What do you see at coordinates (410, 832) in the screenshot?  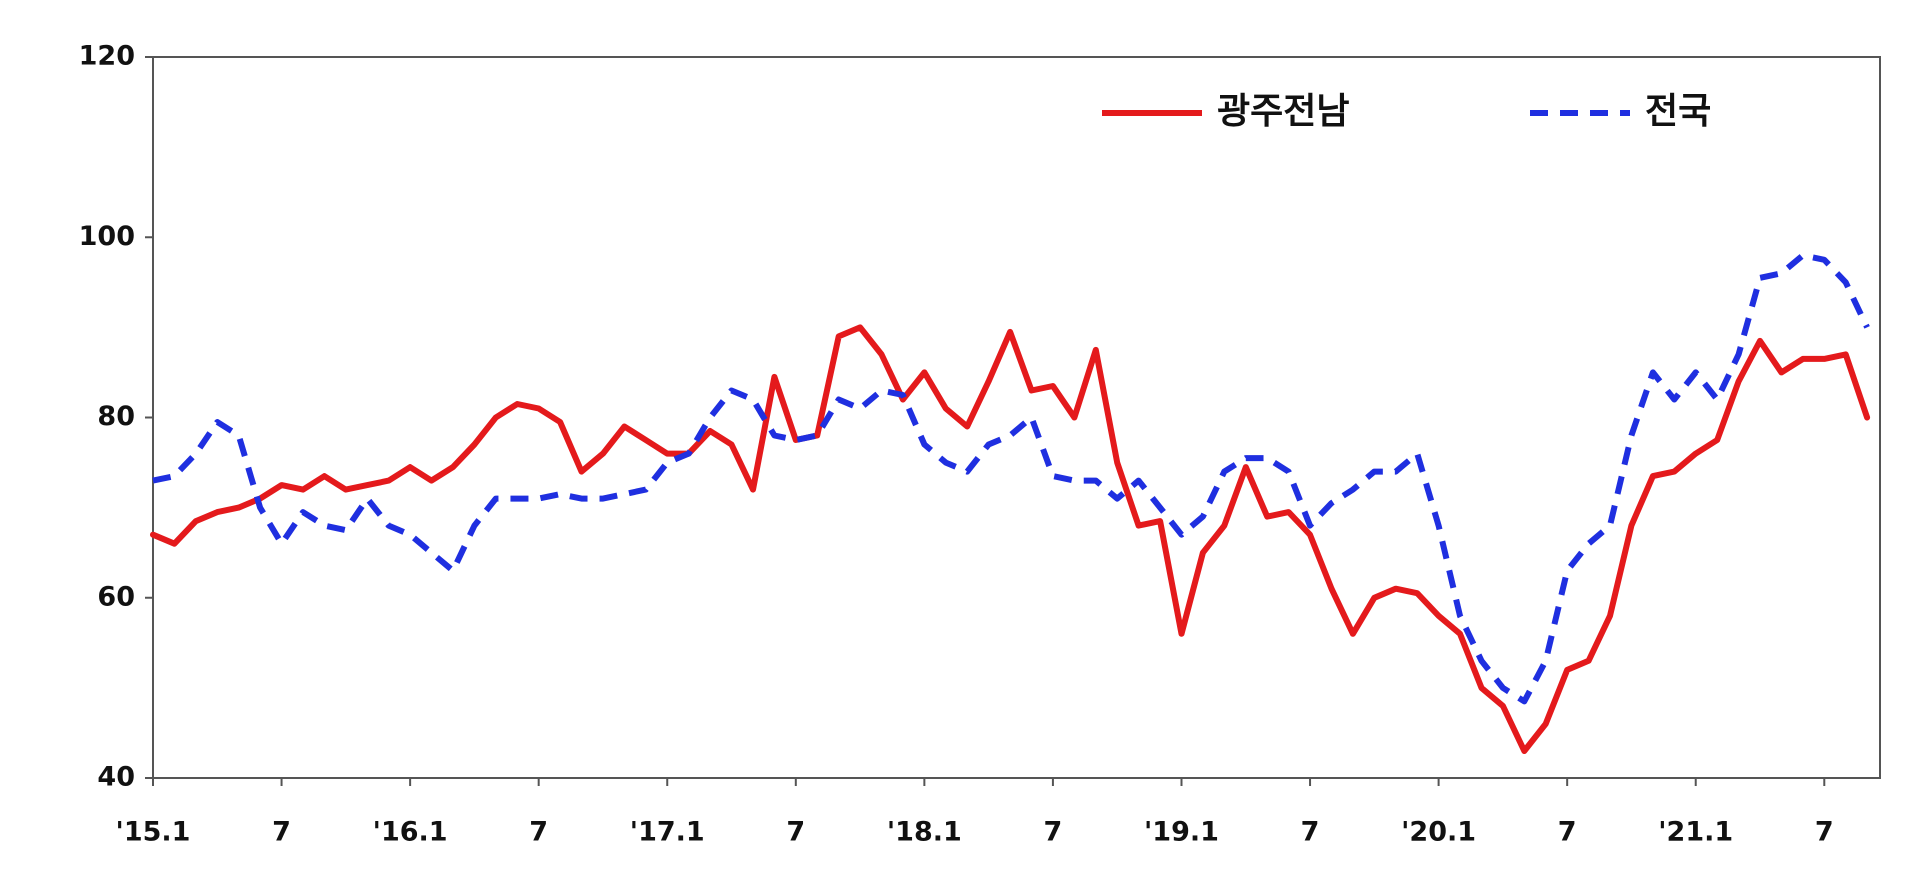 I see `x-tick-label: '16.1` at bounding box center [410, 832].